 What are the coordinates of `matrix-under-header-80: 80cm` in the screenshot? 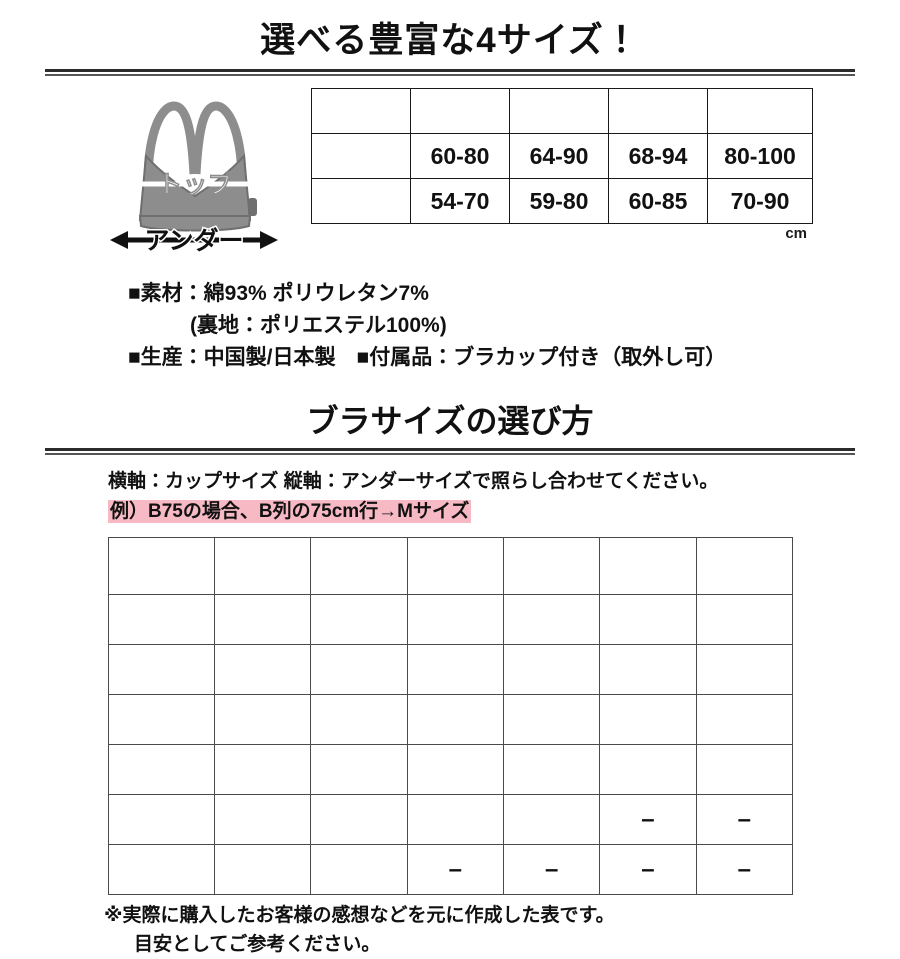 It's located at (161, 770).